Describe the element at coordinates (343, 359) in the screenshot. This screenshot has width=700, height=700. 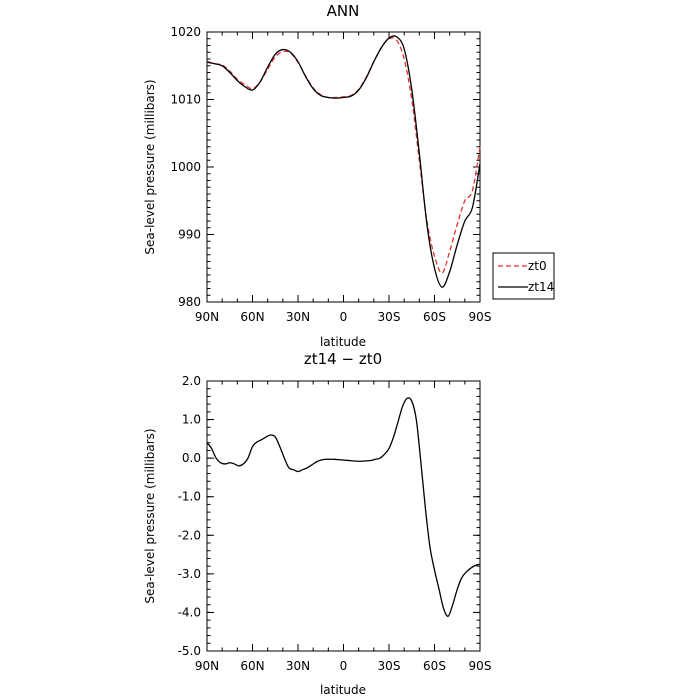
I see `chart-title: zt14 − zt0` at that location.